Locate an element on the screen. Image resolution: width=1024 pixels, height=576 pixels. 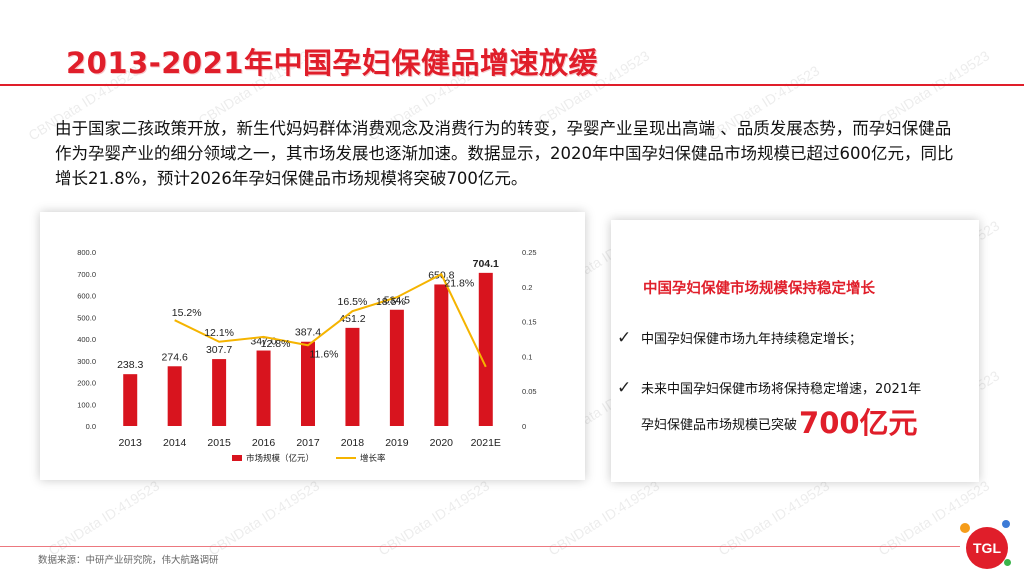
y-left-tick-label: 300.0 is located at coordinates (86, 361).